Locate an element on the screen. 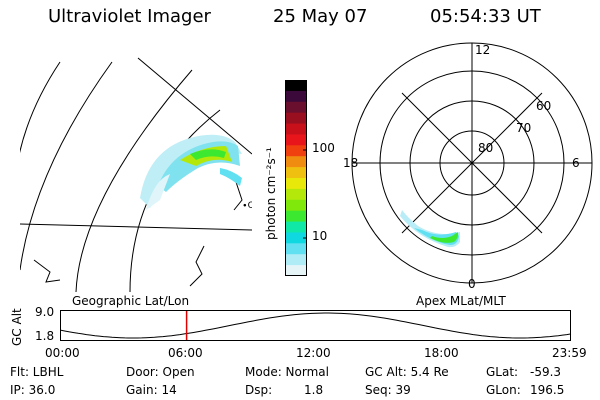 The height and width of the screenshot is (400, 600). instrument-title: Ultraviolet Imager is located at coordinates (129, 16).